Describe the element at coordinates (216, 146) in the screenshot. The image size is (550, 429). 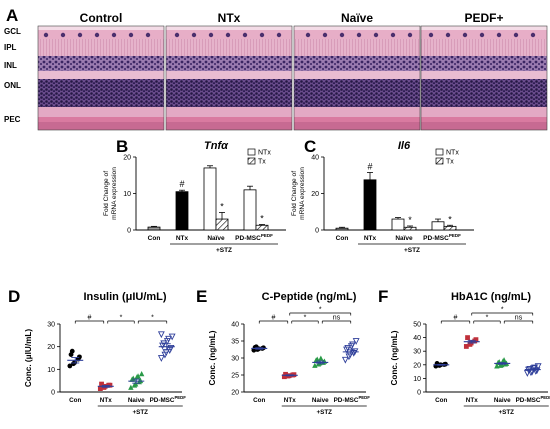
I see `chart-title: Tnfα` at that location.